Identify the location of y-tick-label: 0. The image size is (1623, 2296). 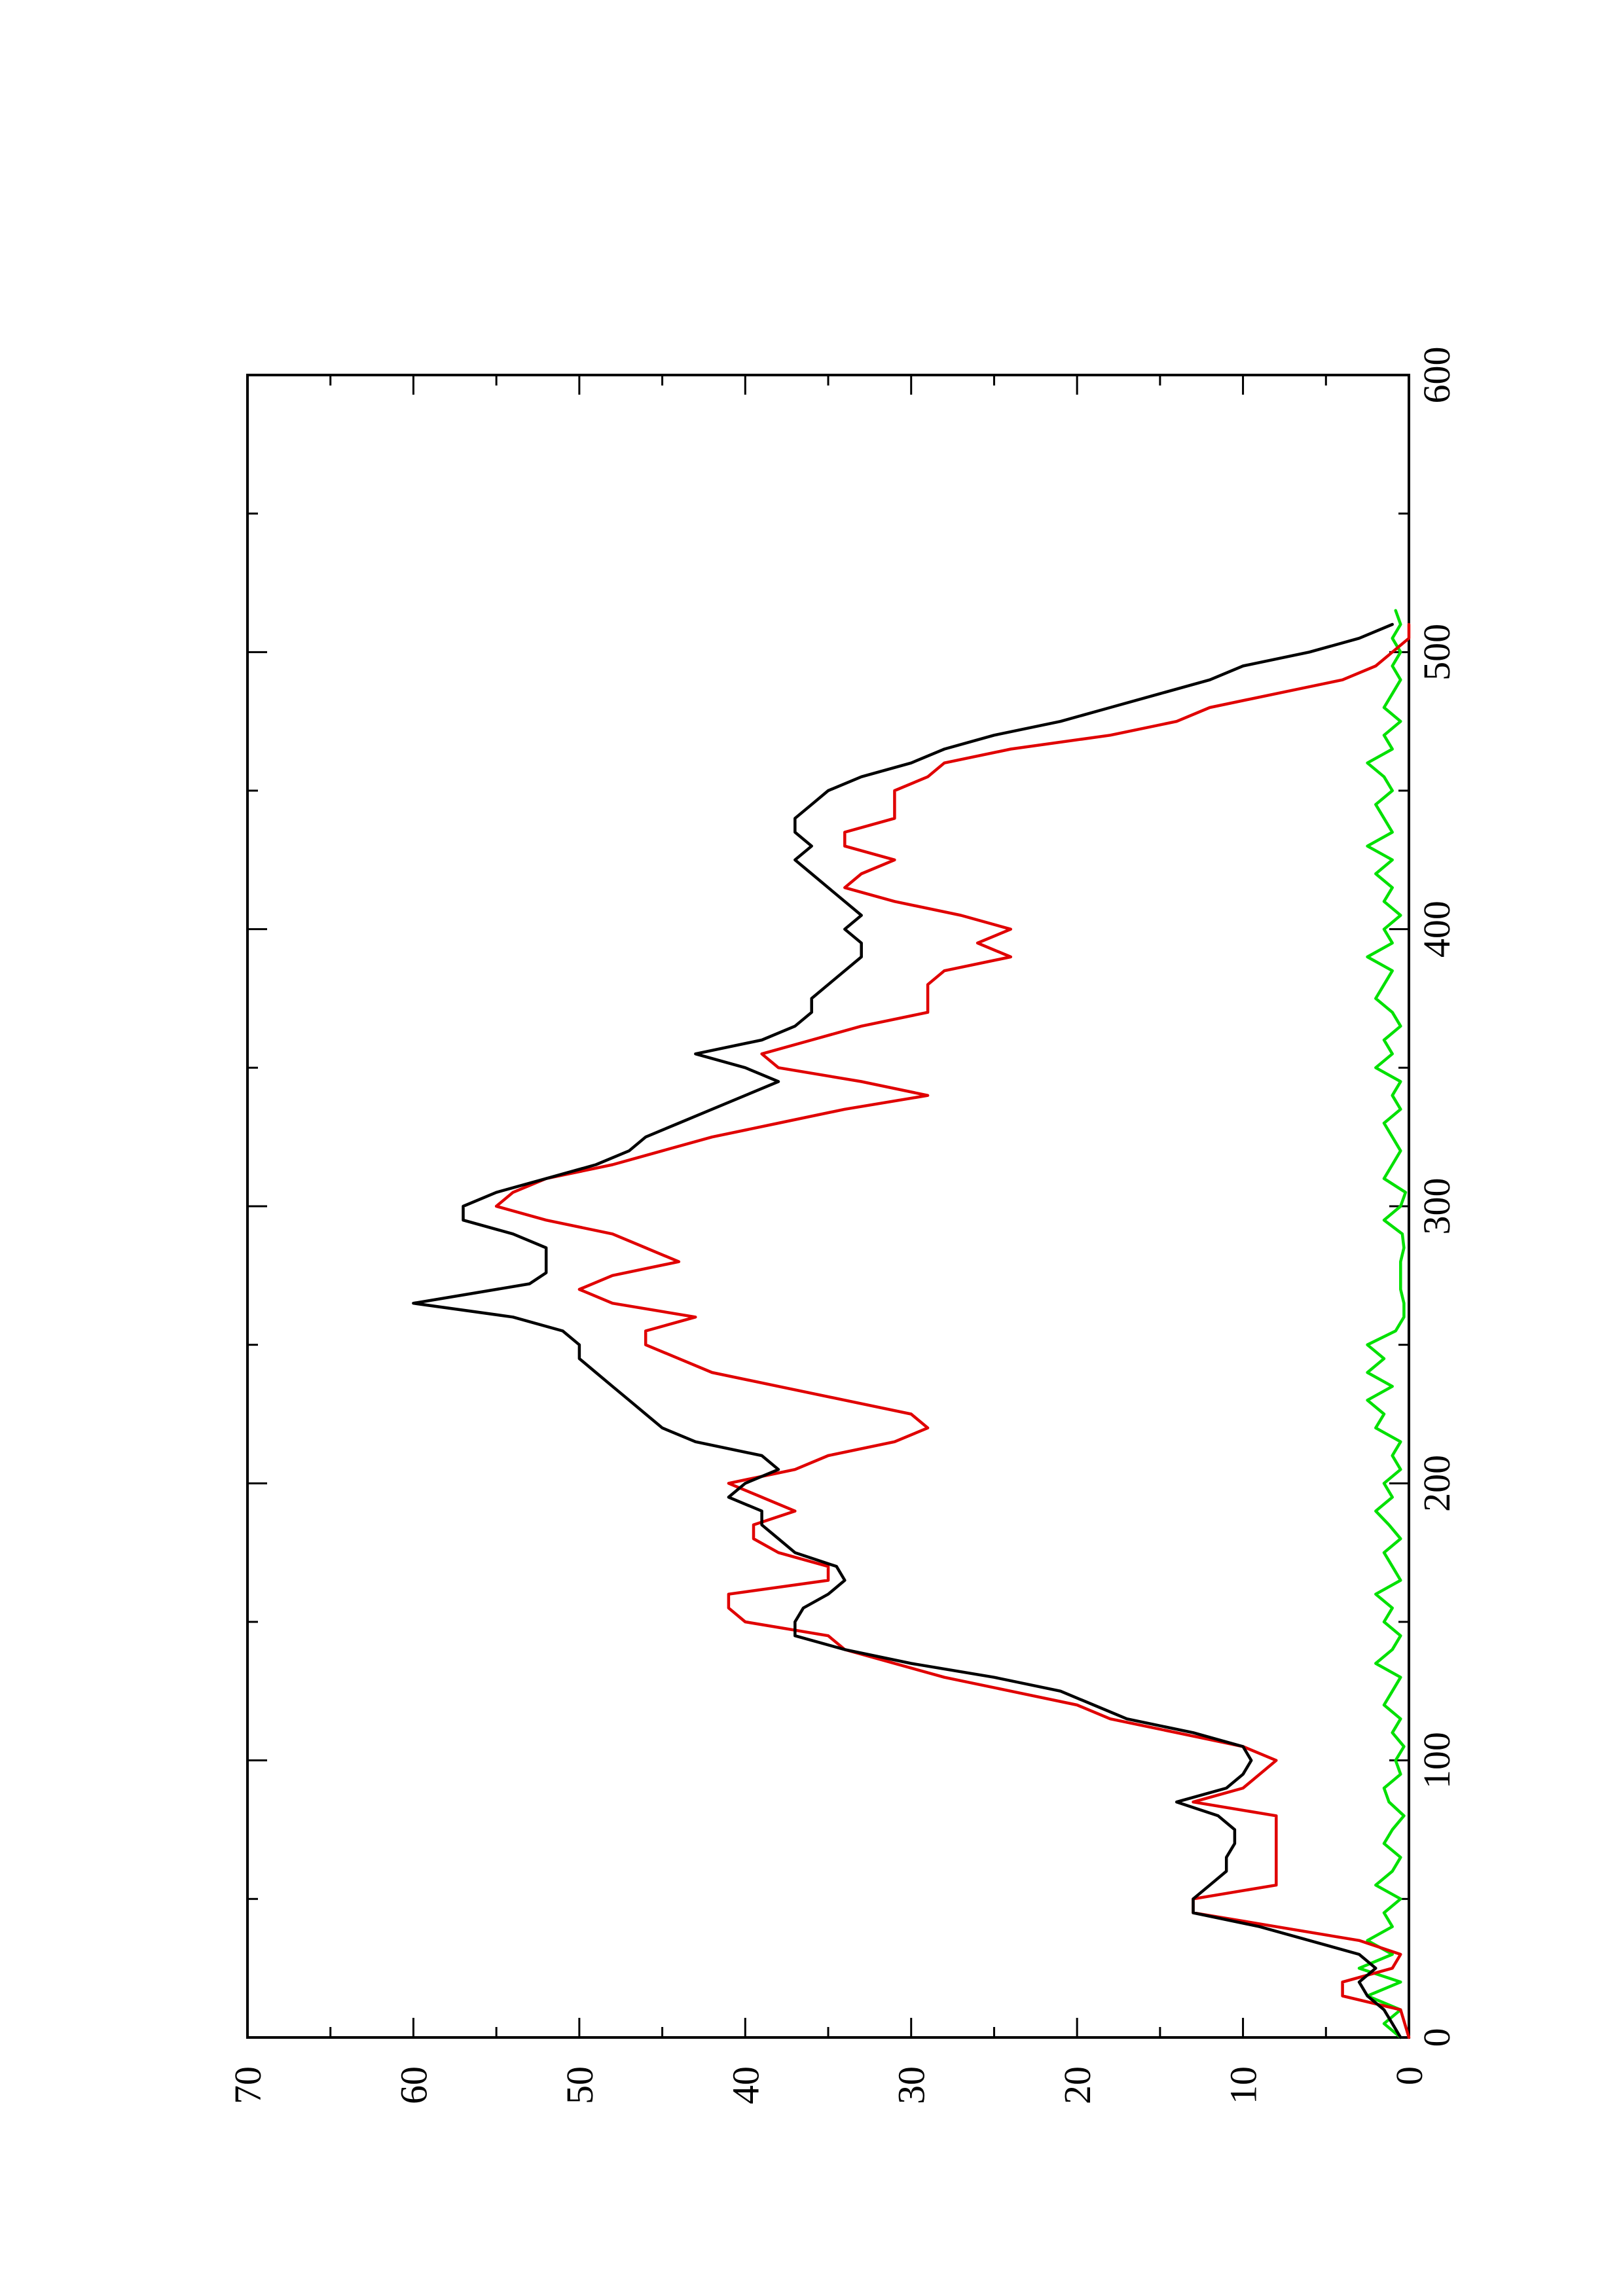
(1409, 2075).